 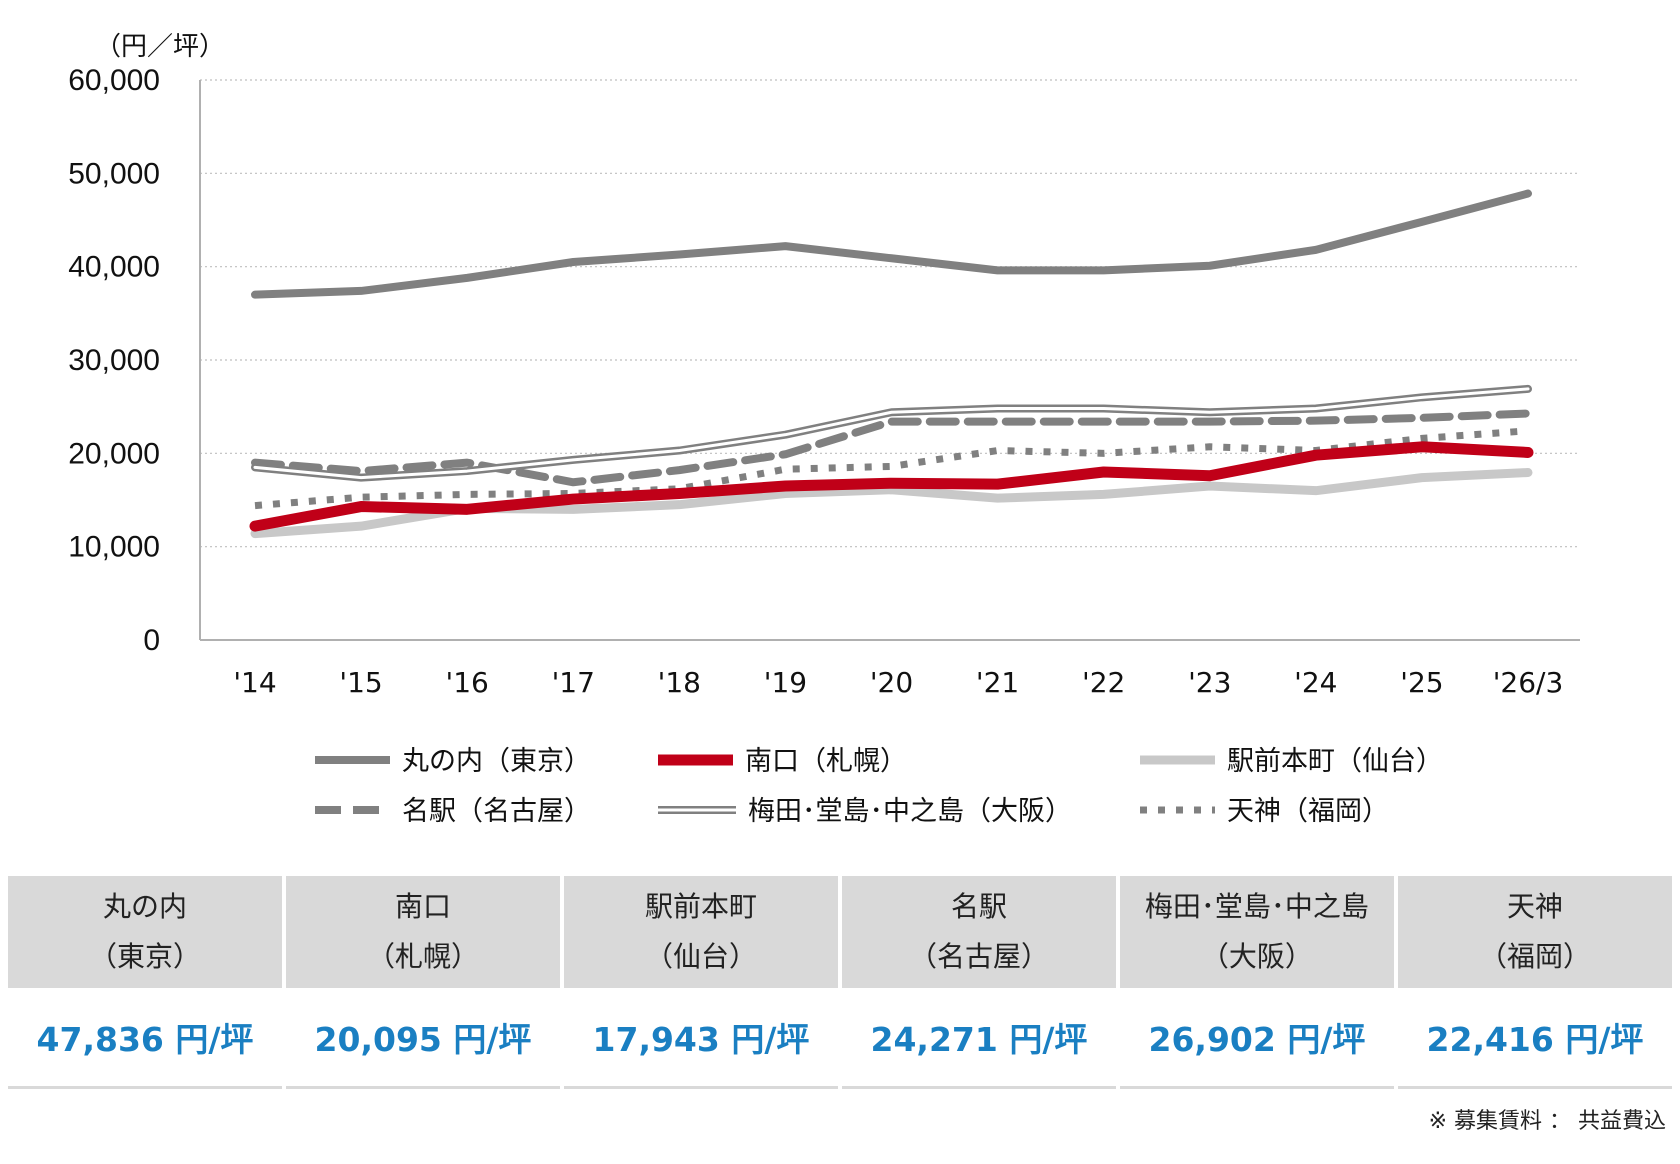 I want to click on summary-value: 22,416 円/坪, so click(x=1534, y=1038).